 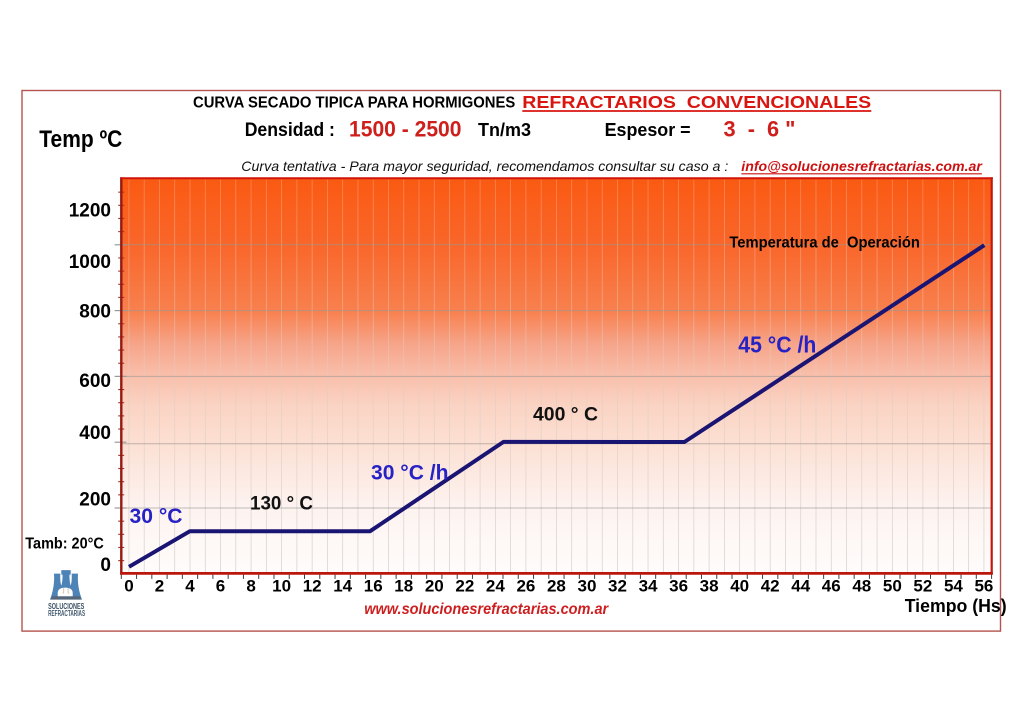 What do you see at coordinates (354, 102) in the screenshot?
I see `svg-text:CURVA SECADO TIPICA PARA HORMI: CURVA SECADO TIPICA PARA HORMIGONES` at bounding box center [354, 102].